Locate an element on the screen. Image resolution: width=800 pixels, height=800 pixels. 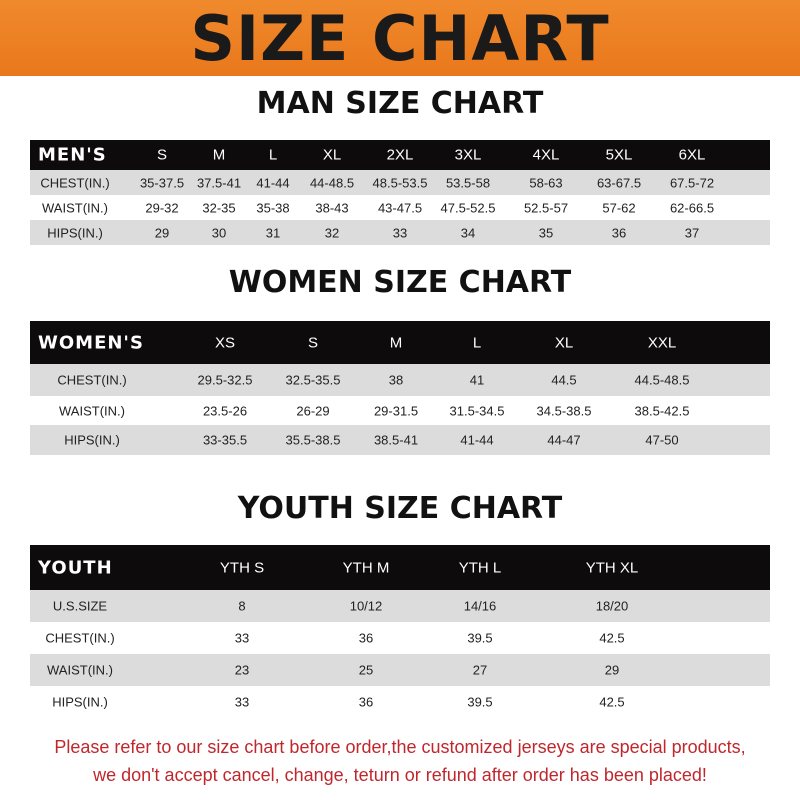
table-cell: 27 is located at coordinates (480, 670).